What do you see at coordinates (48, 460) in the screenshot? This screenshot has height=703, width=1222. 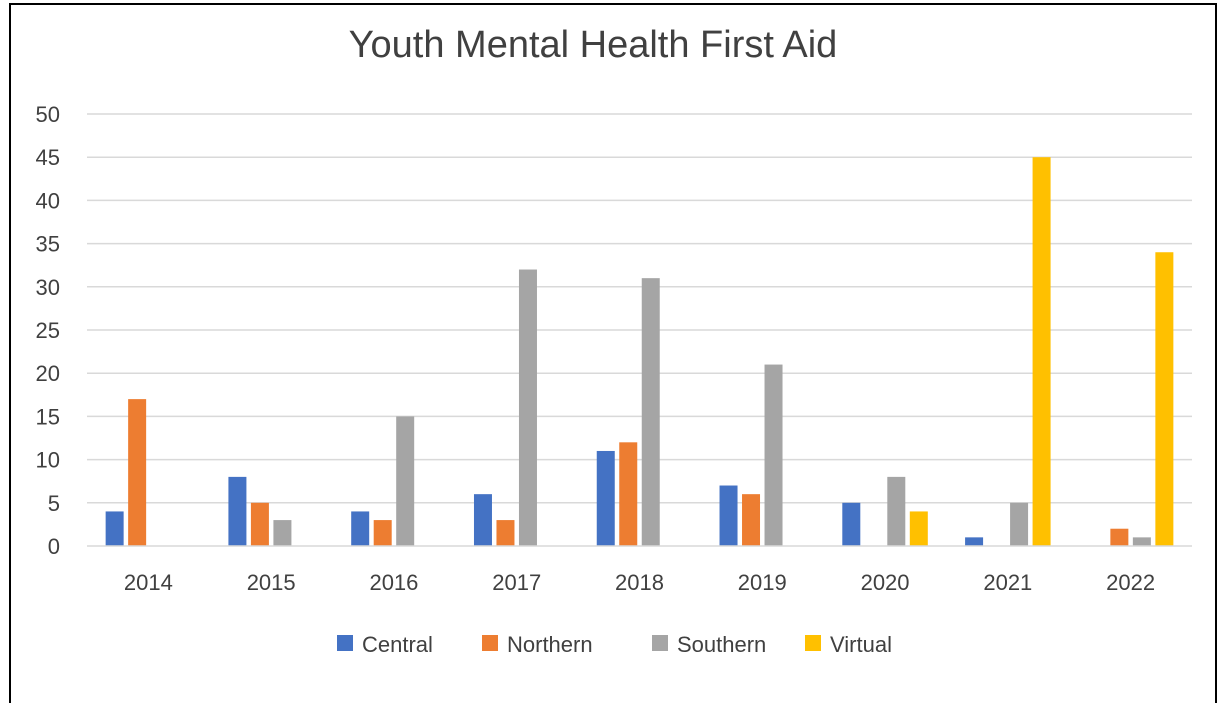 I see `y-tick-label: 10` at bounding box center [48, 460].